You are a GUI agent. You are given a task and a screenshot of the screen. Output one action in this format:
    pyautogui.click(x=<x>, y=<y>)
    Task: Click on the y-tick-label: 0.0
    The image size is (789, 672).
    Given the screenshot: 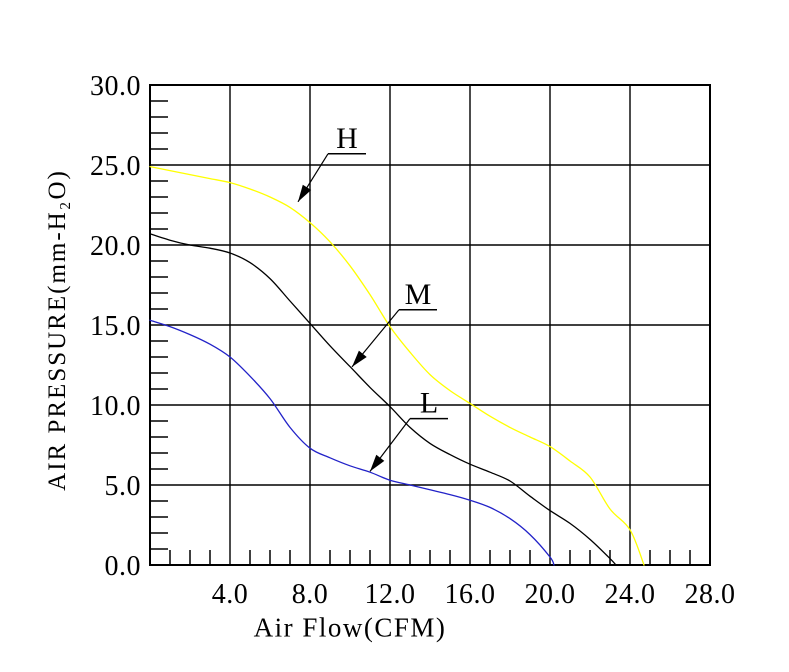 What is the action you would take?
    pyautogui.click(x=123, y=566)
    